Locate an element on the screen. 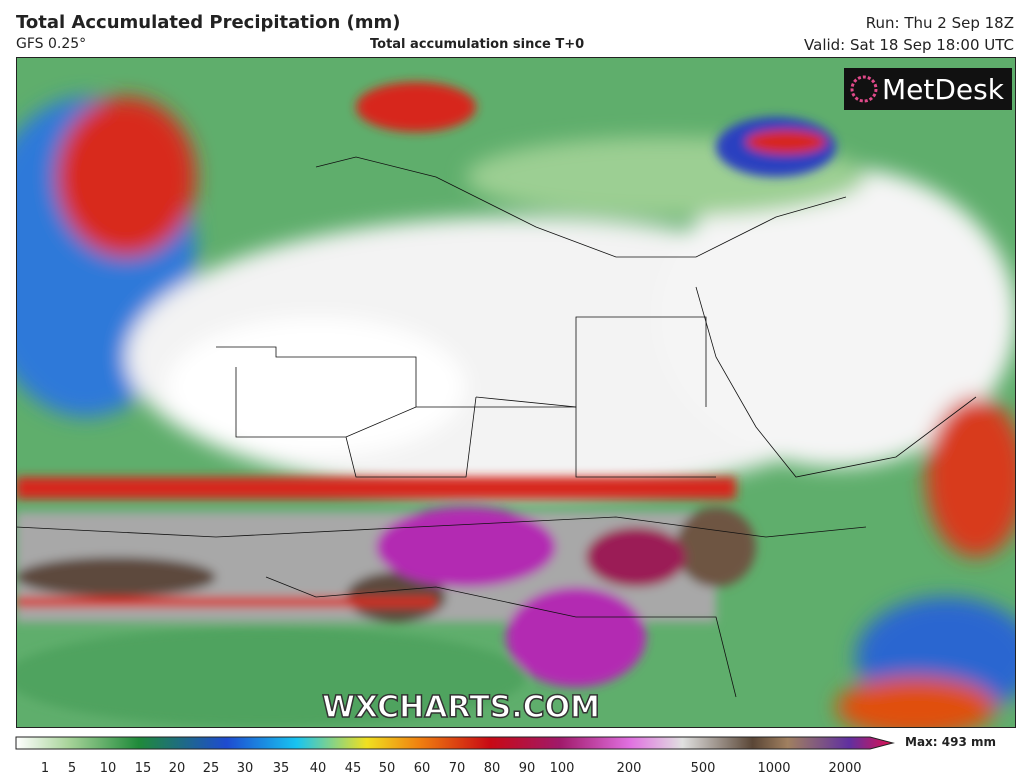 The width and height of the screenshot is (1024, 783). colorbar-tick-label: 40 is located at coordinates (318, 768).